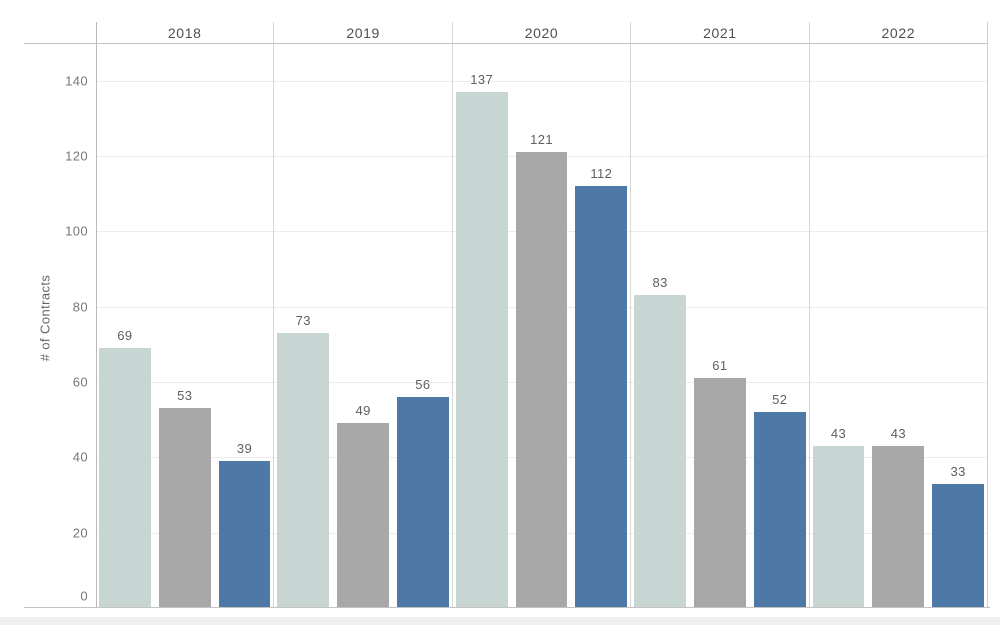  Describe the element at coordinates (541, 140) in the screenshot. I see `bar-value-label: 121` at that location.